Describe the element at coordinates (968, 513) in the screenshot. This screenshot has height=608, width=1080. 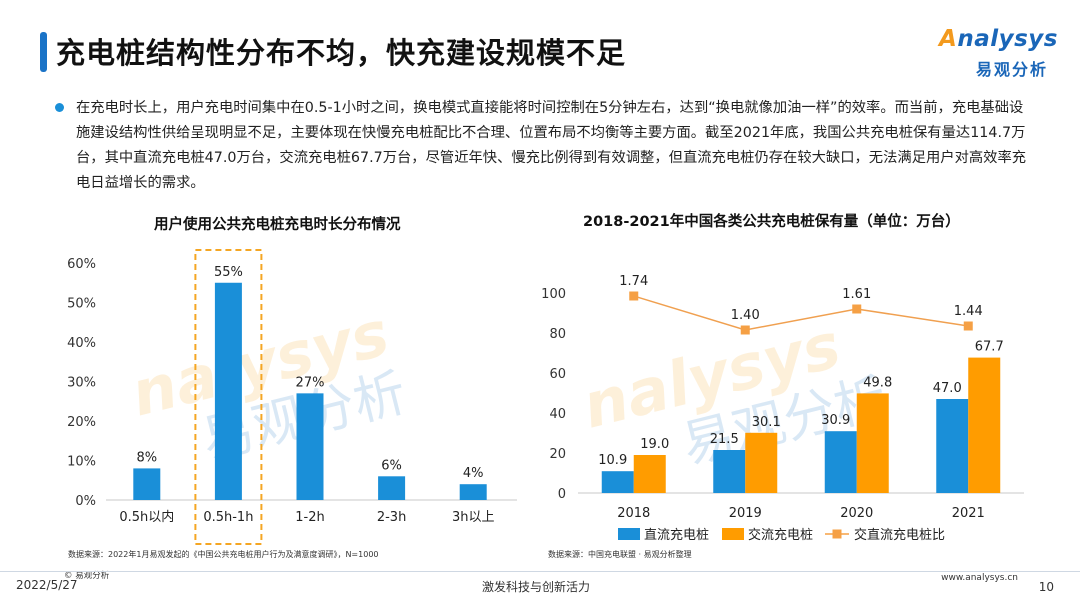
I see `x-category-label: 2021` at that location.